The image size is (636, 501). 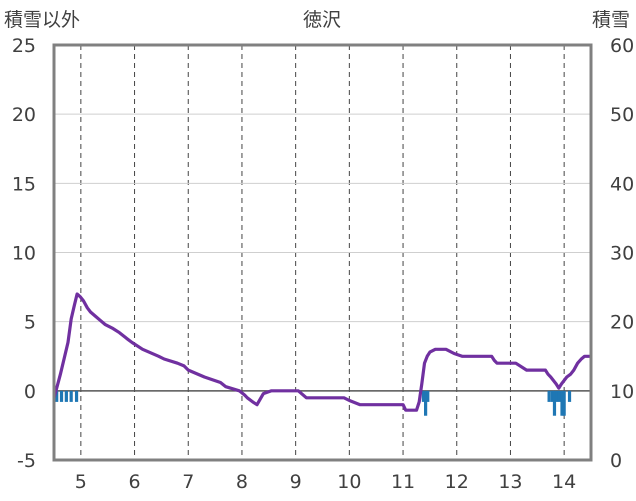 I want to click on x-tick-label: 12, so click(x=457, y=482).